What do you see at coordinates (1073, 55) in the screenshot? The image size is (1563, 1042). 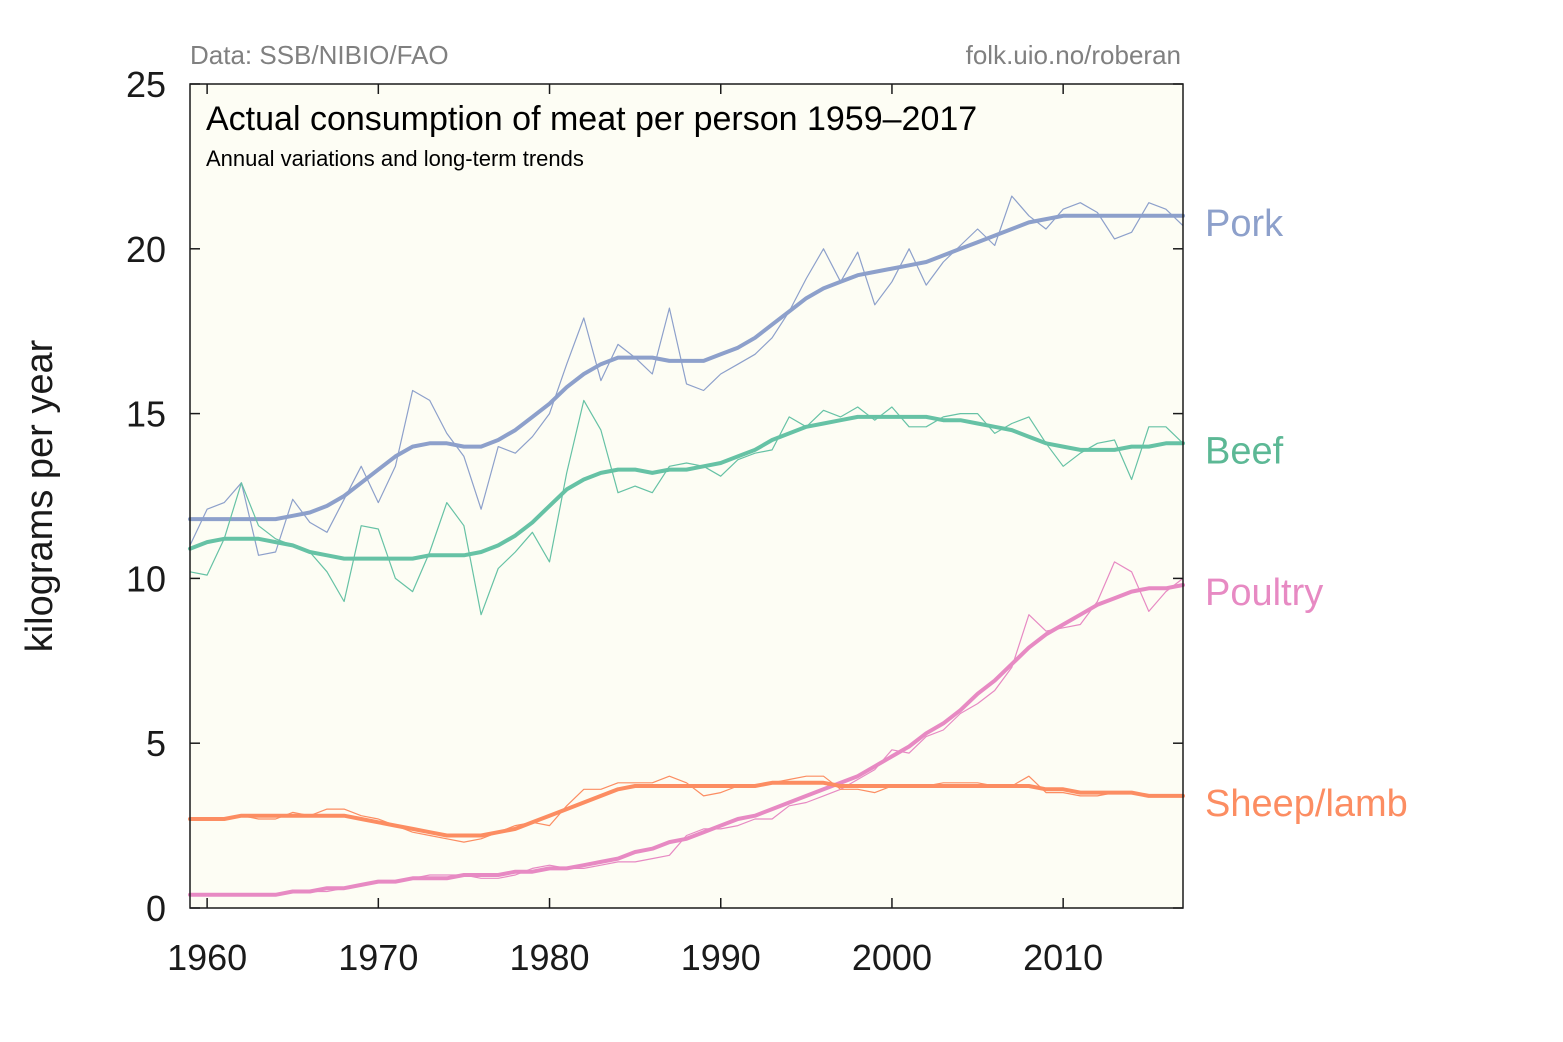 I see `source-right: folk.uio.no/roberan` at bounding box center [1073, 55].